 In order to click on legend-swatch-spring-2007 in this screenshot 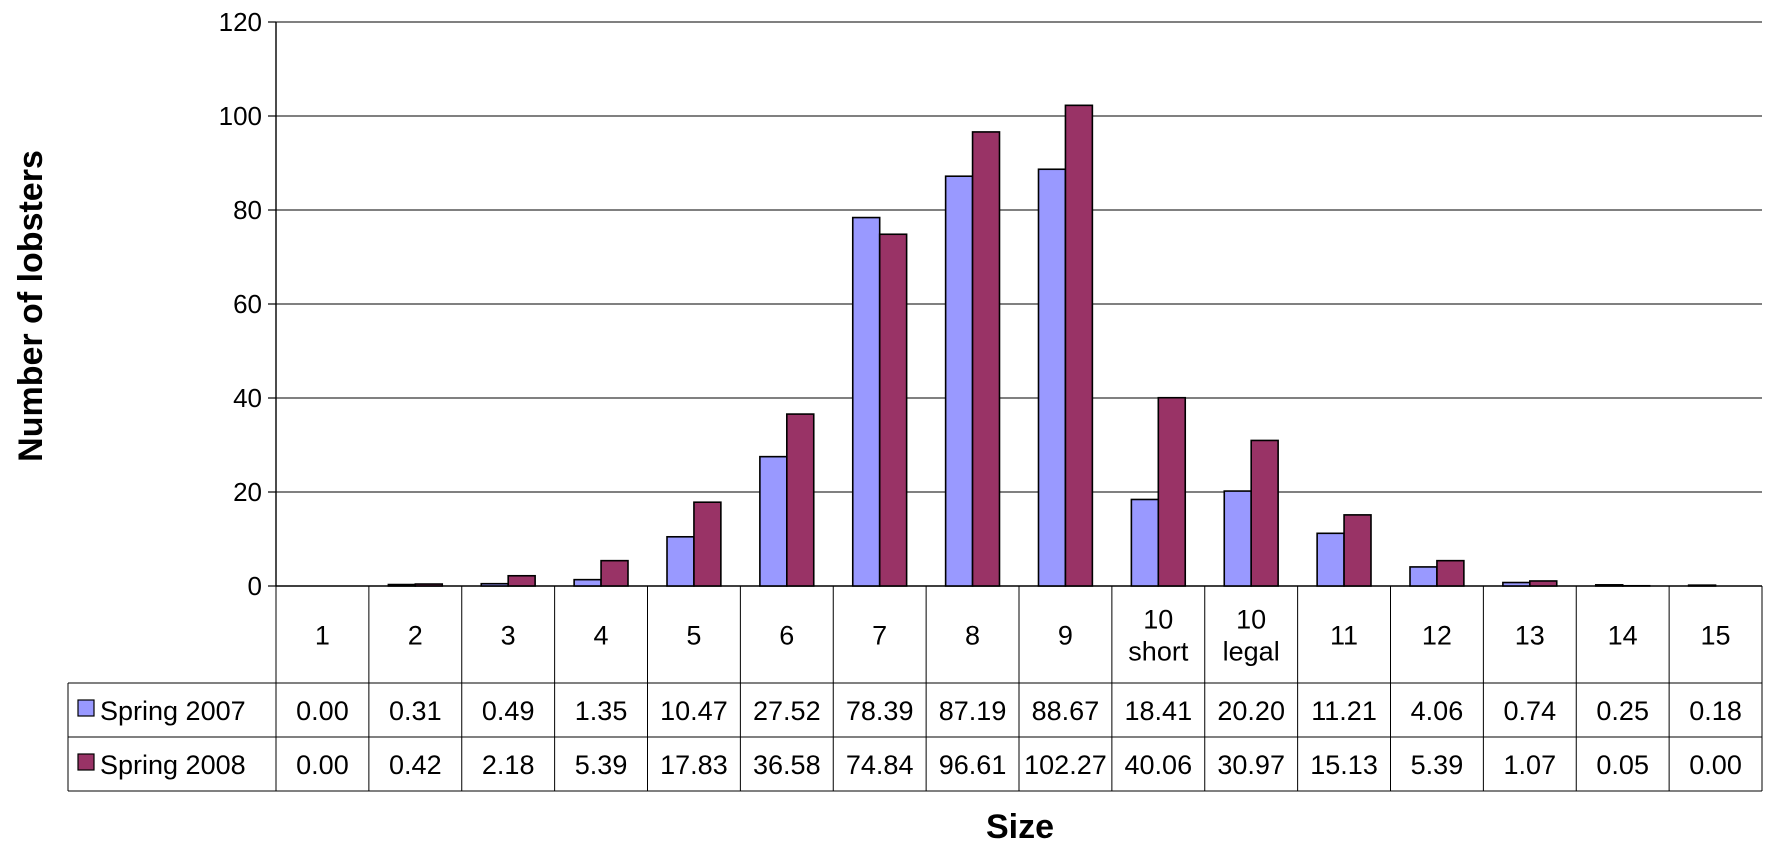, I will do `click(86, 708)`.